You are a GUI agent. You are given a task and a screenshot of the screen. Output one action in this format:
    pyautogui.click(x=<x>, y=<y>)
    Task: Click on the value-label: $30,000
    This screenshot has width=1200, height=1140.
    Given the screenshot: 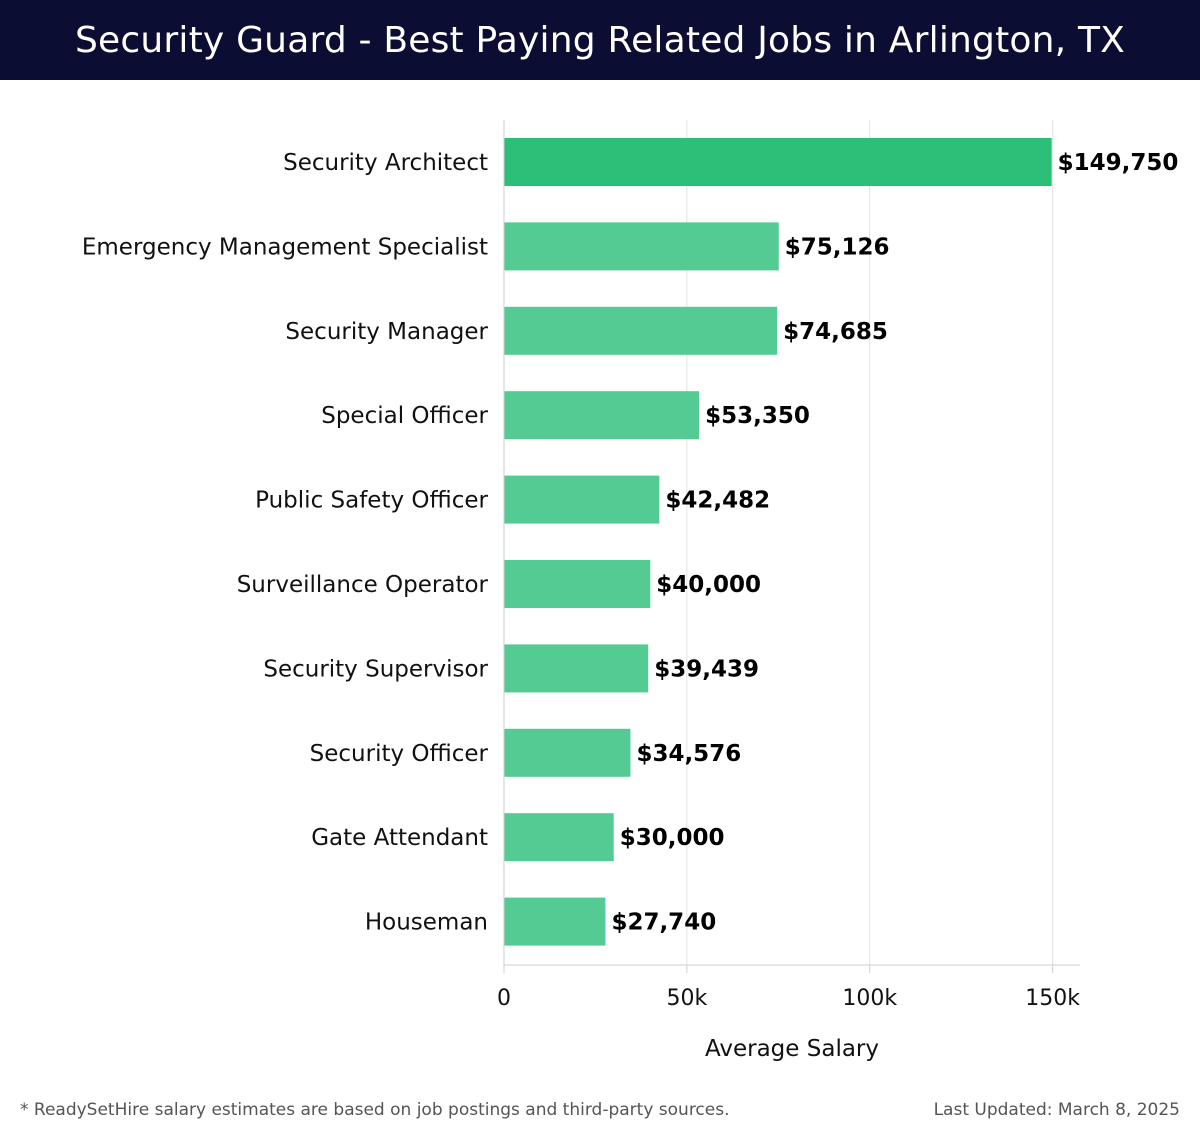 What is the action you would take?
    pyautogui.click(x=672, y=838)
    